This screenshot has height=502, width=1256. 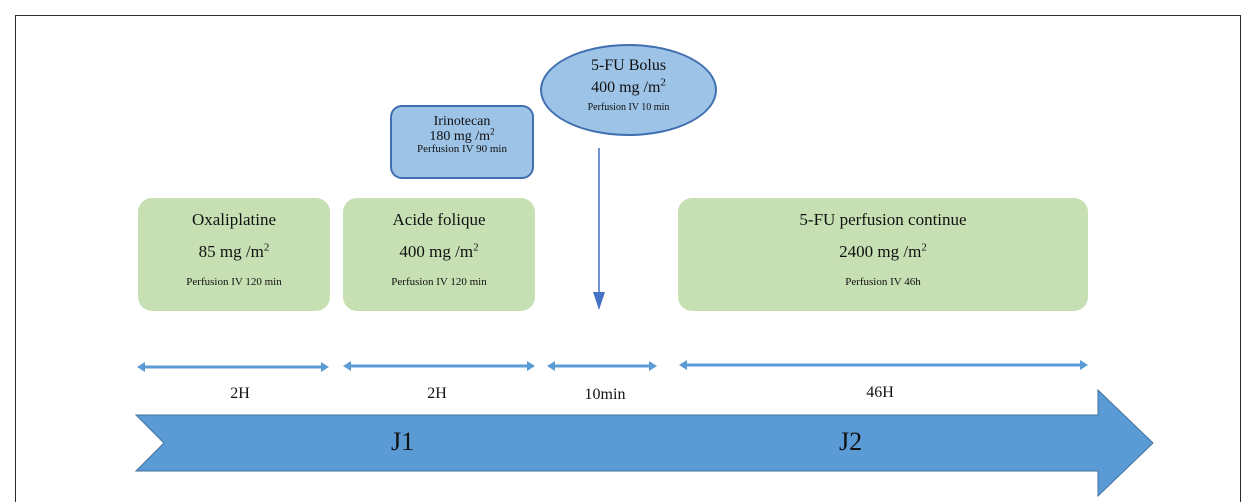 What do you see at coordinates (436, 251) in the screenshot?
I see `acide-folique-dose: 400 mg /m` at bounding box center [436, 251].